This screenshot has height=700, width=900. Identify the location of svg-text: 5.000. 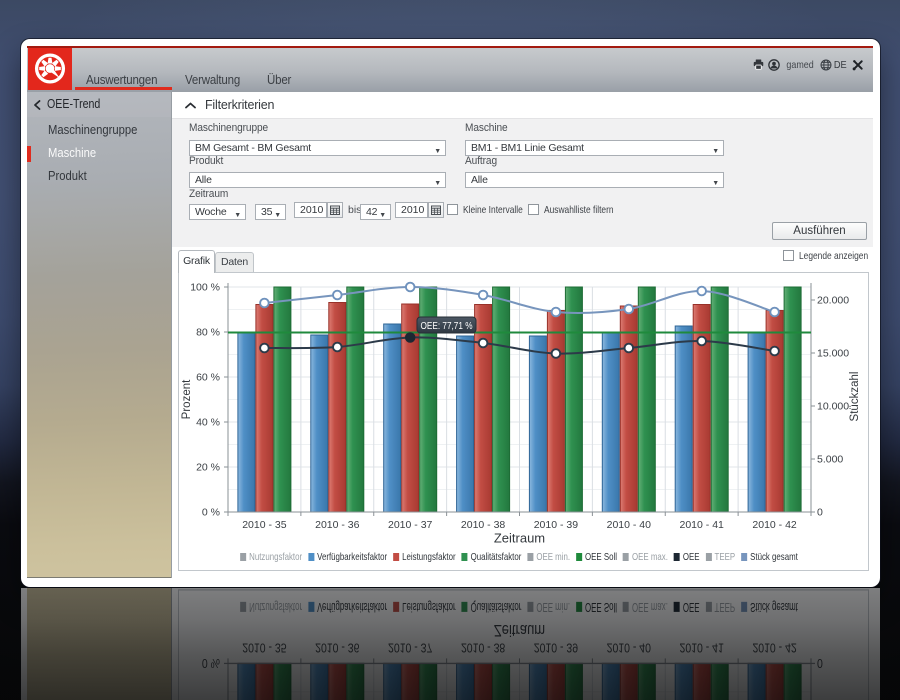
(830, 460).